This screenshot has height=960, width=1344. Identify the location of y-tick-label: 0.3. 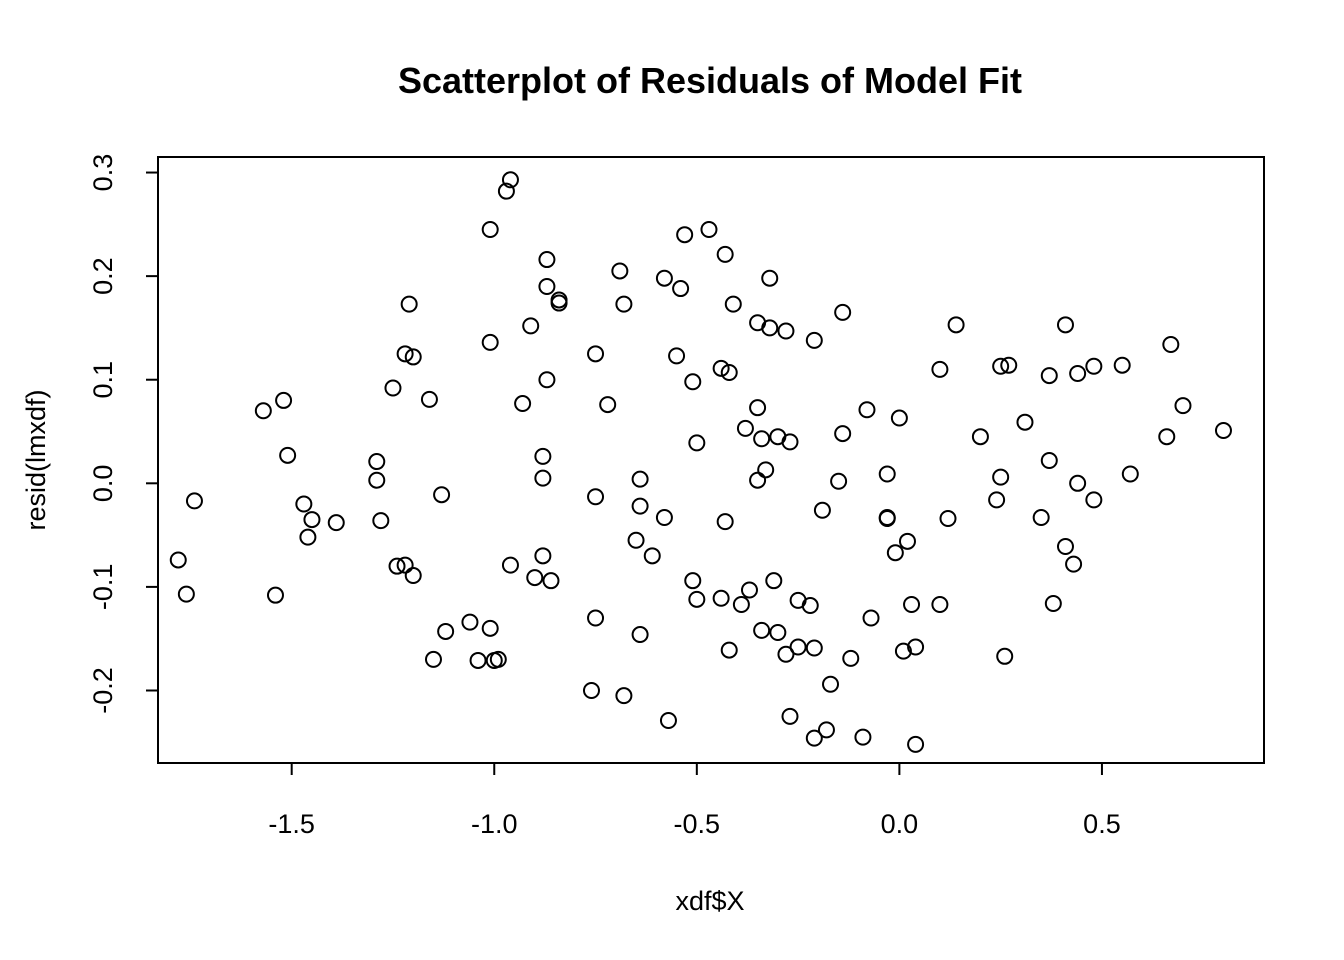
(103, 173).